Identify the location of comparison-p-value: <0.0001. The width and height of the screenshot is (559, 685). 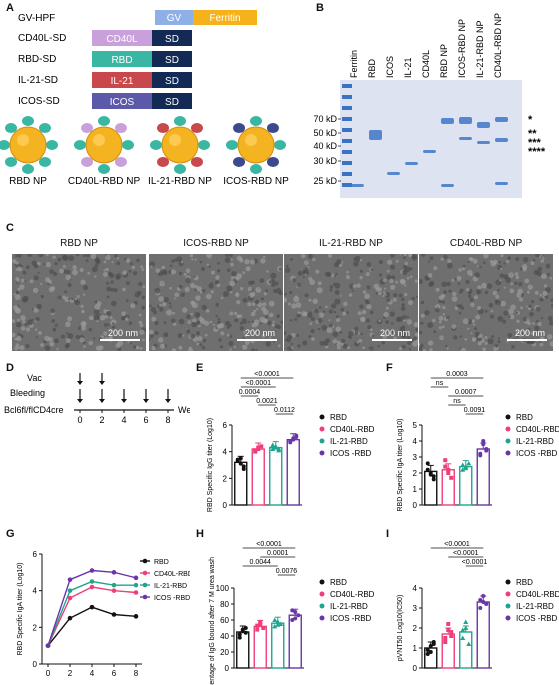
(457, 544).